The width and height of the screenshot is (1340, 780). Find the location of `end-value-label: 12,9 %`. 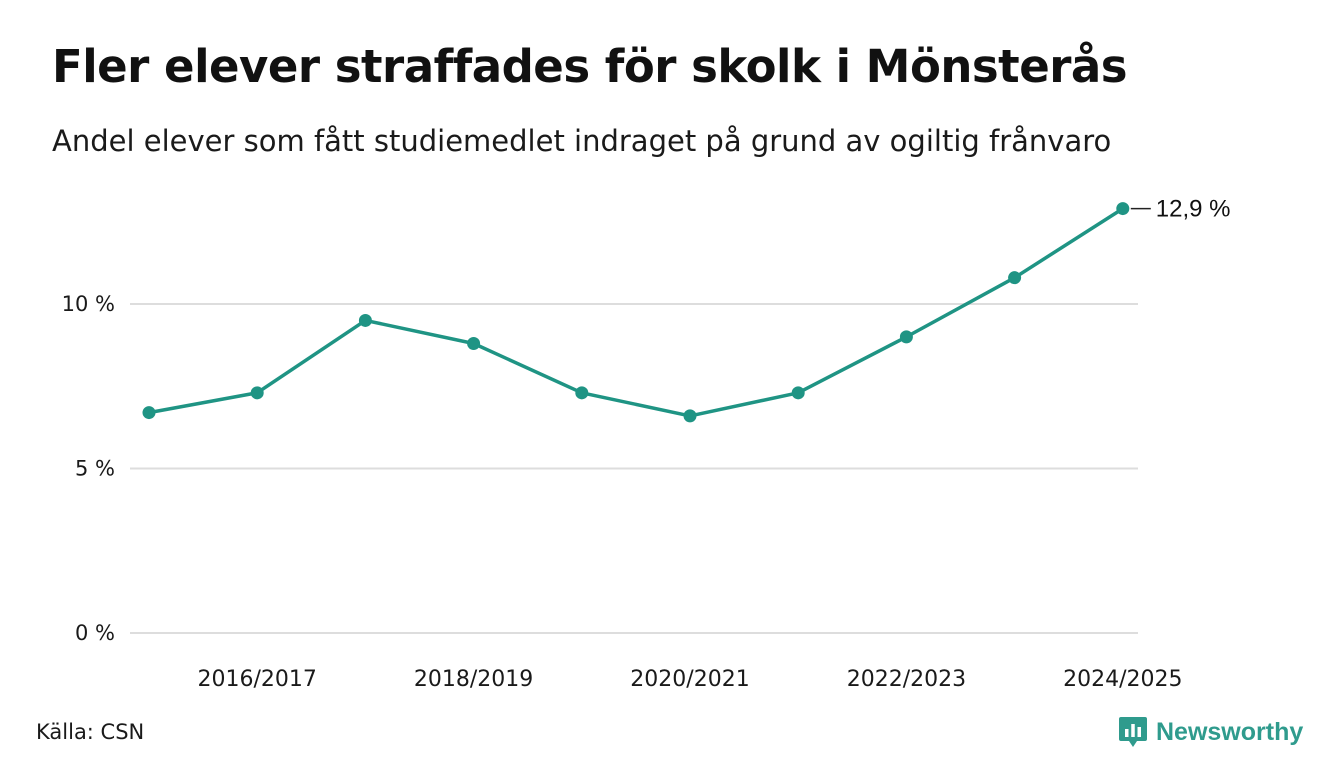

end-value-label: 12,9 % is located at coordinates (1193, 209).